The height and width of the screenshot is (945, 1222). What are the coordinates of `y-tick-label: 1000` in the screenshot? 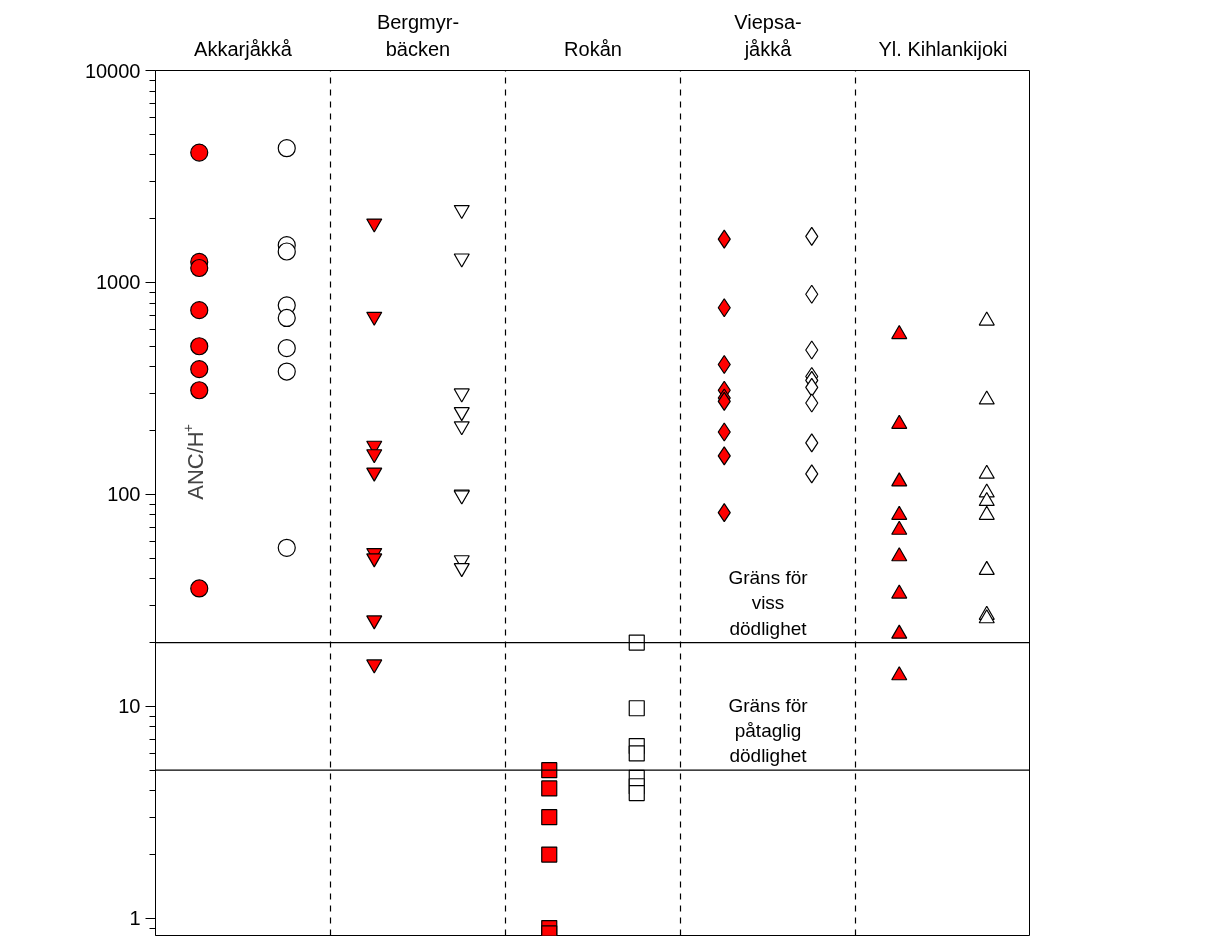 It's located at (118, 282).